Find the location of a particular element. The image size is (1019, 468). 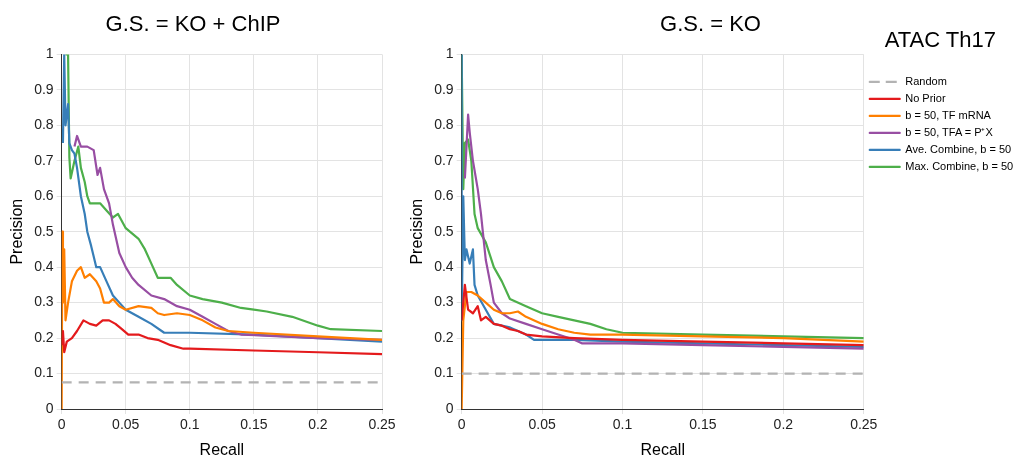

legend-label: b = 50, TF mRNA is located at coordinates (948, 114).